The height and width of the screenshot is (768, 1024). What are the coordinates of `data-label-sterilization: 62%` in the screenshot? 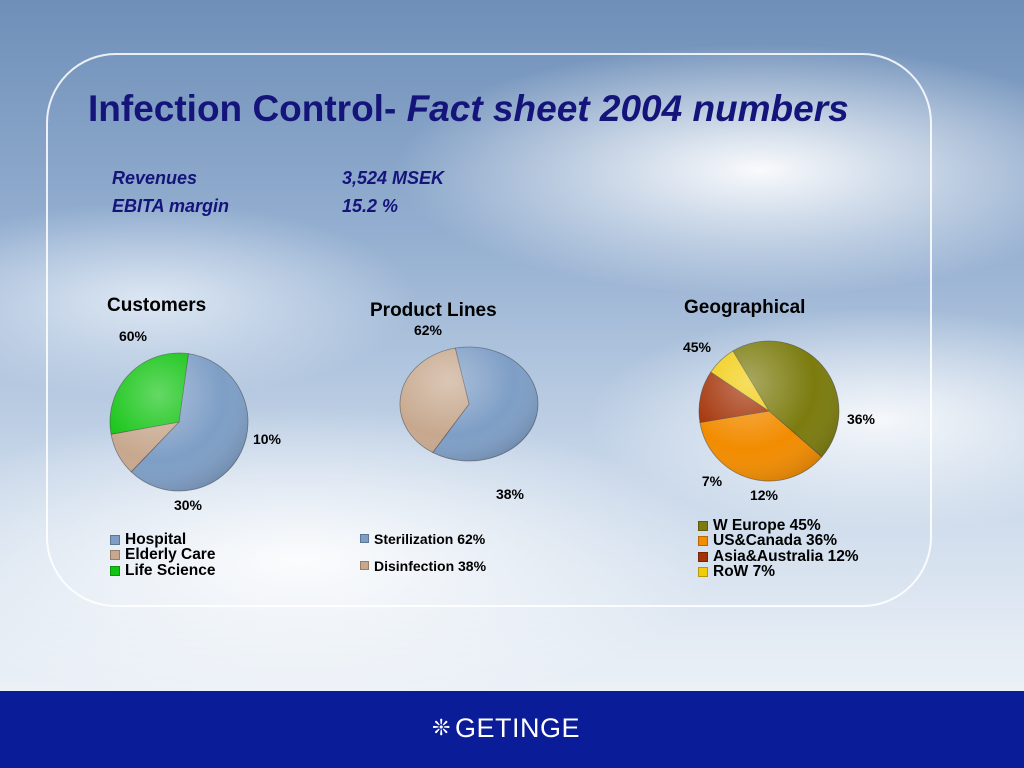 It's located at (428, 330).